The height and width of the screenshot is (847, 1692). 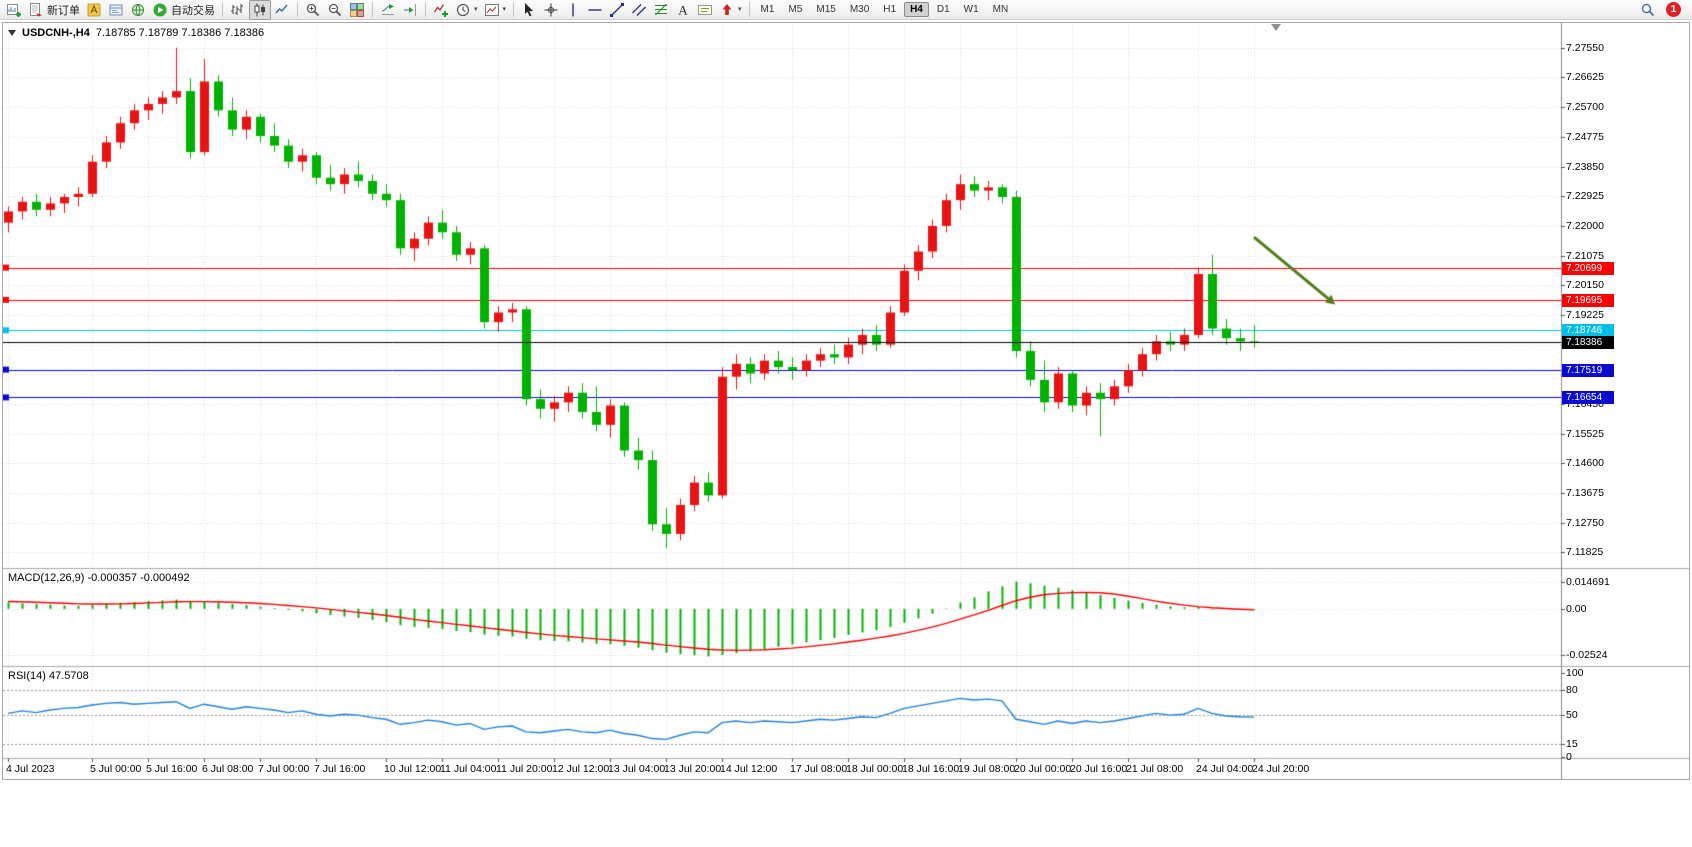 What do you see at coordinates (63, 10) in the screenshot?
I see `new-order-label: 新订单` at bounding box center [63, 10].